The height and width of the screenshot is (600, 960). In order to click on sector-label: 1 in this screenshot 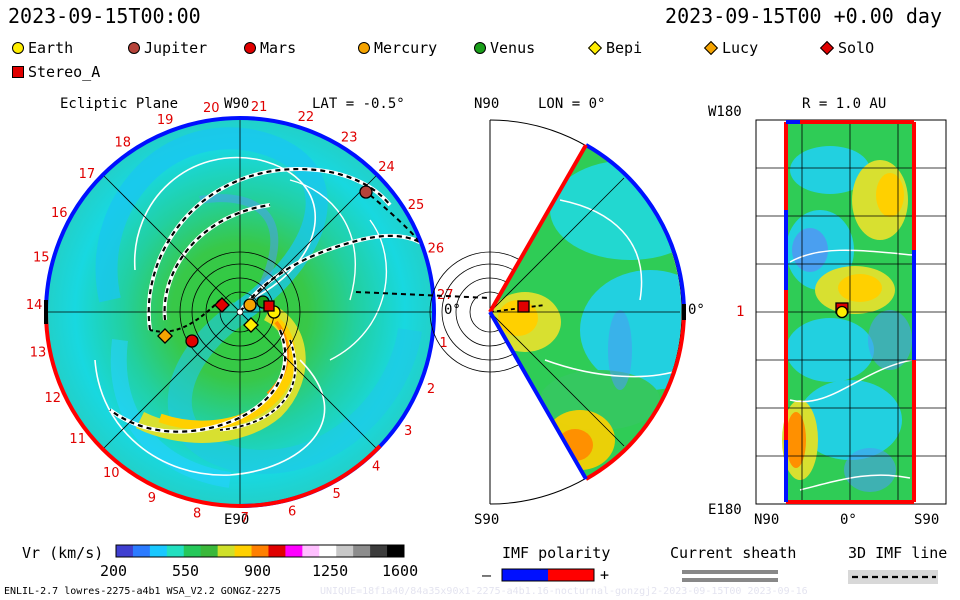, I will do `click(443, 343)`.